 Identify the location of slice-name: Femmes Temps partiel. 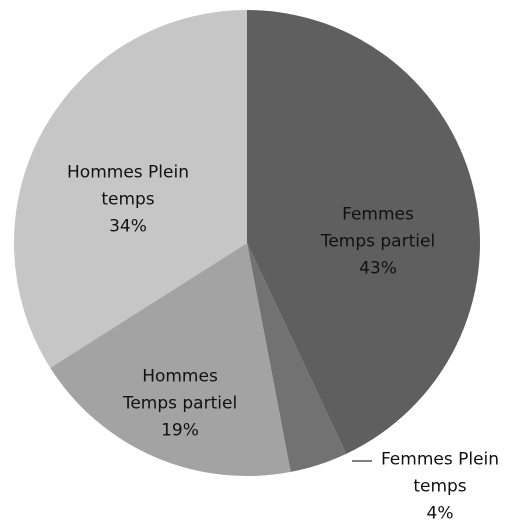
(378, 228).